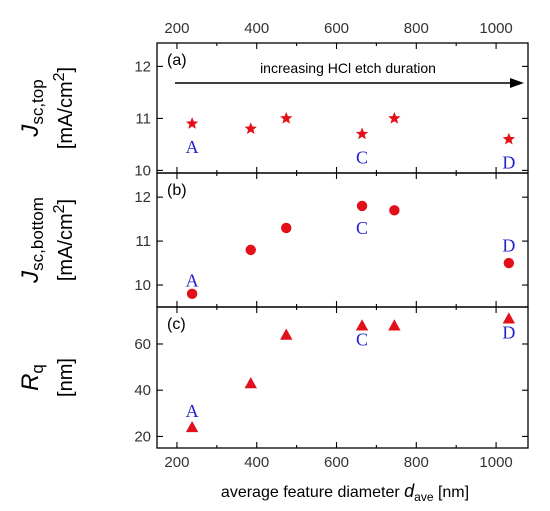  Describe the element at coordinates (30, 382) in the screenshot. I see `y-axis-symbol: R` at that location.